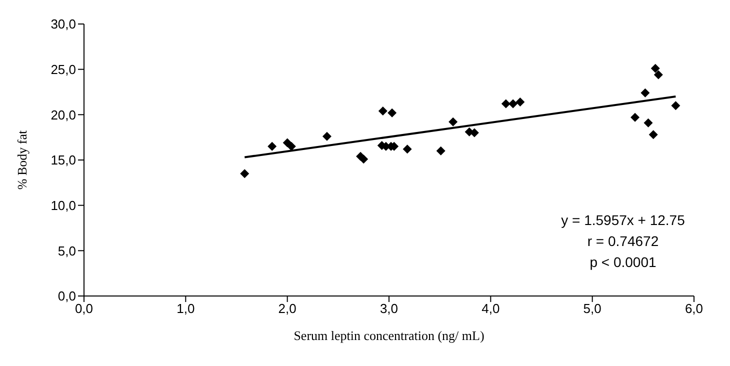 This screenshot has width=730, height=366. What do you see at coordinates (63, 205) in the screenshot?
I see `y-tick-label: 10,0` at bounding box center [63, 205].